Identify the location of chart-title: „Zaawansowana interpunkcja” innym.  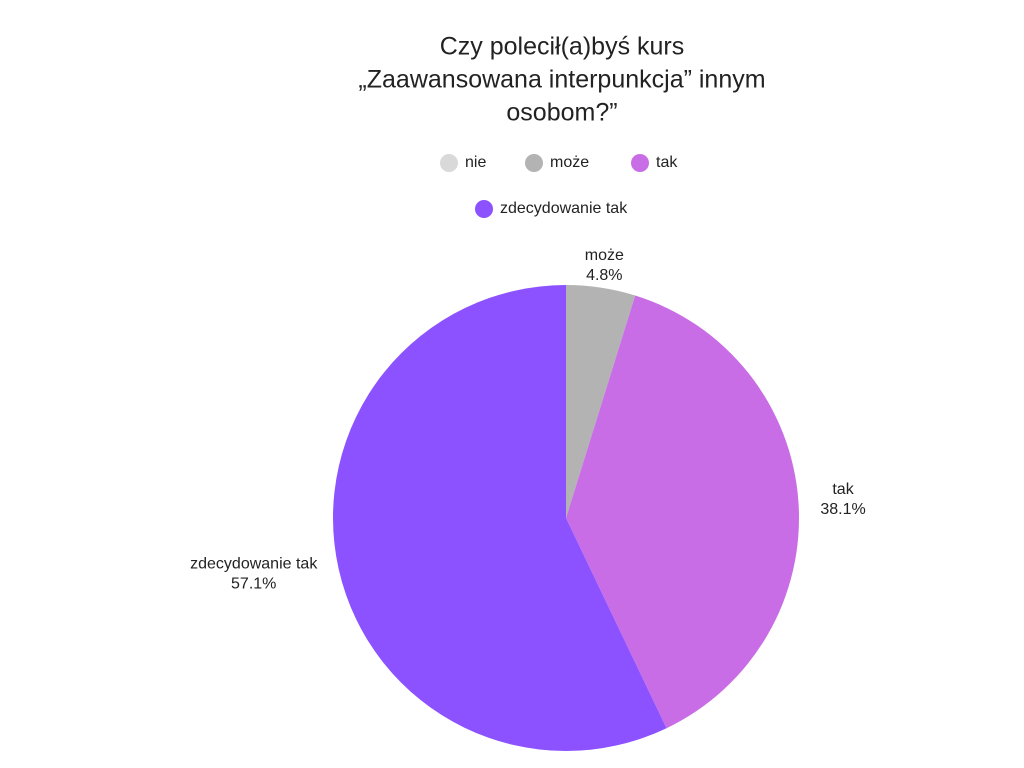
(561, 80).